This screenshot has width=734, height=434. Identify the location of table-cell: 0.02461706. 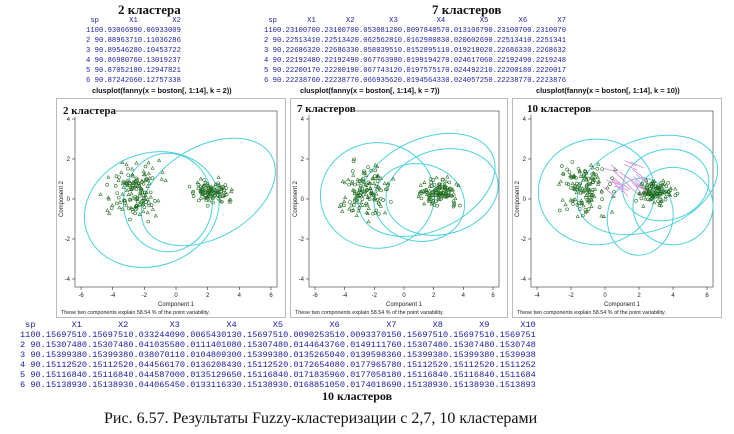
(467, 61).